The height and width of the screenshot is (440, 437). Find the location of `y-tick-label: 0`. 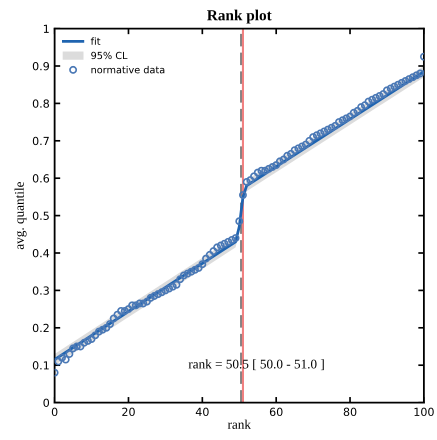

y-tick-label: 0 is located at coordinates (46, 402).